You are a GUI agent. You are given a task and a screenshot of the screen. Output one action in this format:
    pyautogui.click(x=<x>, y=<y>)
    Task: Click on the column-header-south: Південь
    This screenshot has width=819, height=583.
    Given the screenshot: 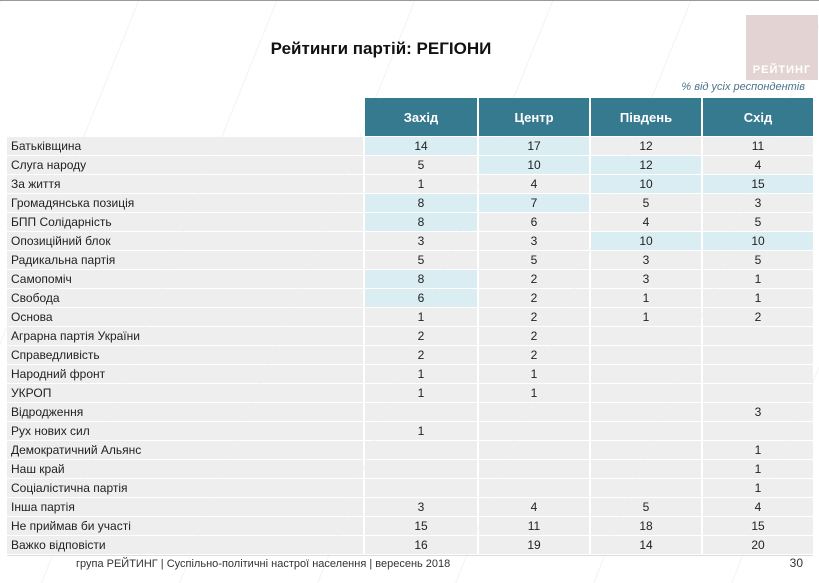 What is the action you would take?
    pyautogui.click(x=646, y=117)
    